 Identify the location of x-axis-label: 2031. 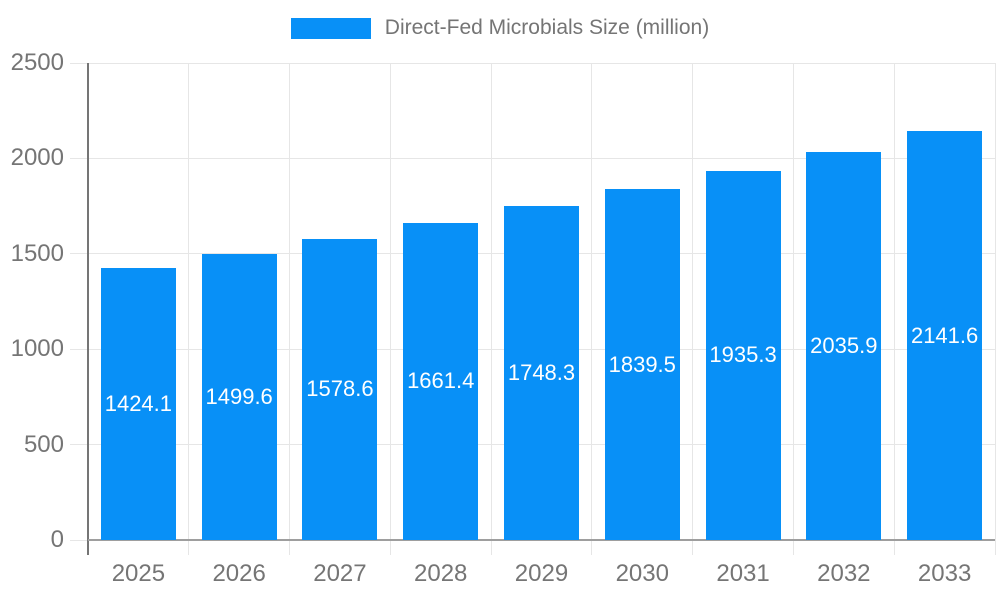
(743, 573).